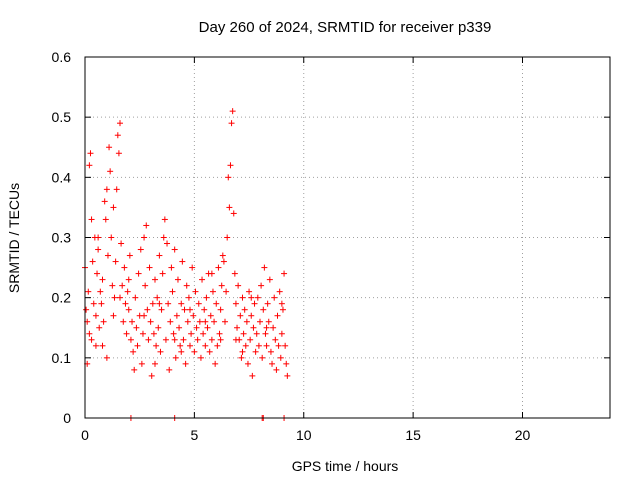 The height and width of the screenshot is (480, 640). Describe the element at coordinates (62, 57) in the screenshot. I see `y-tick-label: 0.6` at that location.